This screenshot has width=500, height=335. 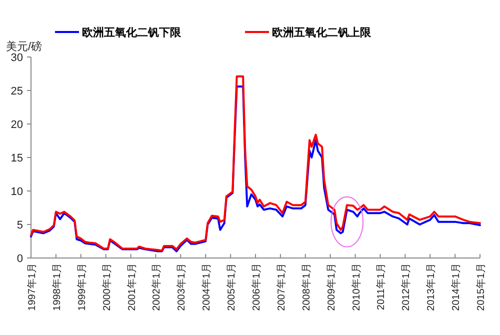 What do you see at coordinates (24, 46) in the screenshot?
I see `y-axis-title: 美元/磅` at bounding box center [24, 46].